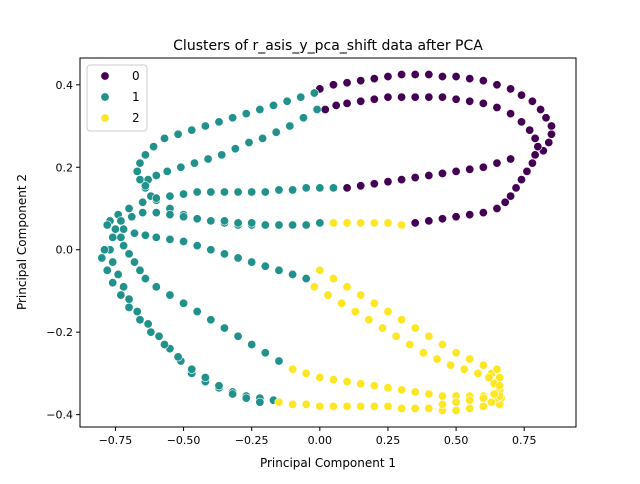 The width and height of the screenshot is (640, 484). Describe the element at coordinates (456, 440) in the screenshot. I see `x-tick-label: 0.50` at that location.